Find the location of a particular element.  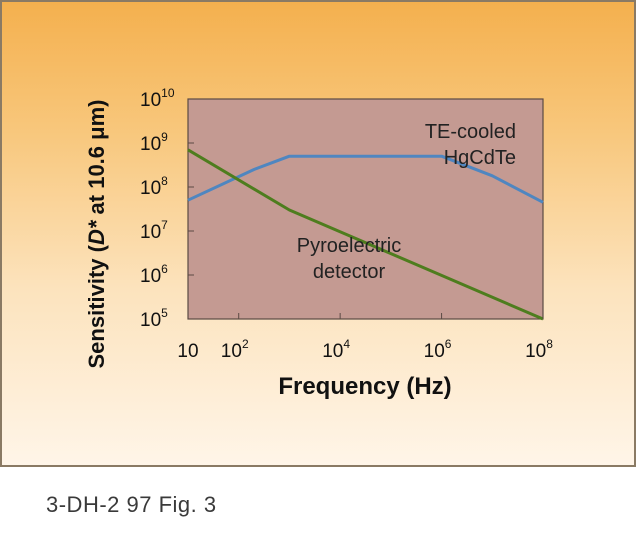

y-axis-title: Sensitivity (D* at 10.6 μm) is located at coordinates (96, 233).